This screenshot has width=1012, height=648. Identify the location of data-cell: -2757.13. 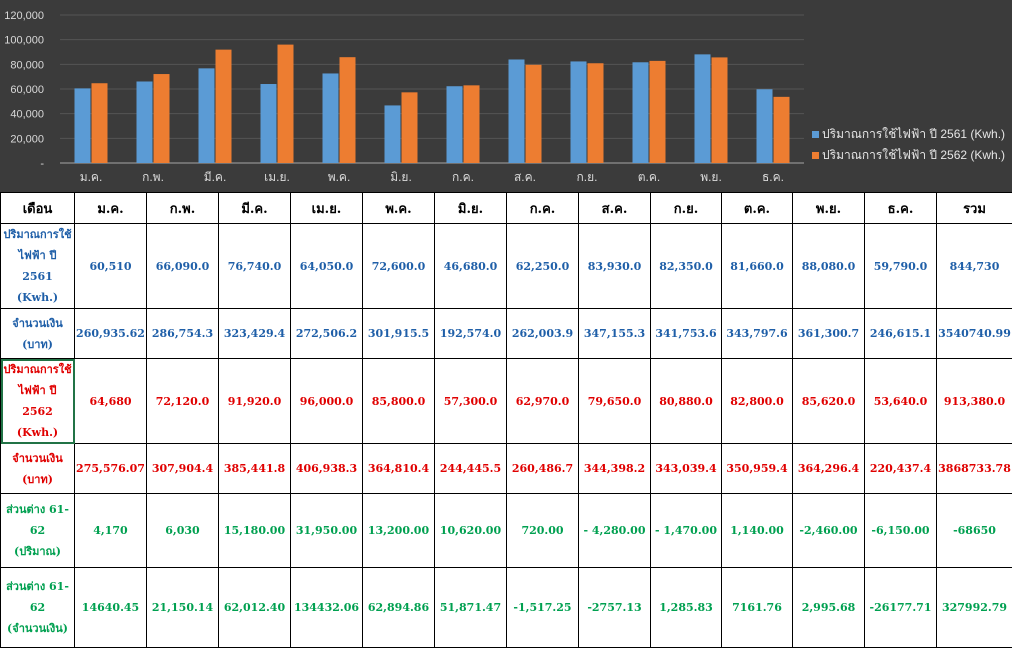
(615, 608).